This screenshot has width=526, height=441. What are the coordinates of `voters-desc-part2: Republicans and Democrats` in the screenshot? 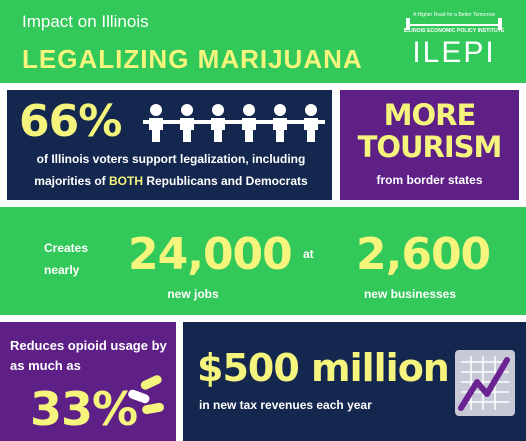 It's located at (225, 181).